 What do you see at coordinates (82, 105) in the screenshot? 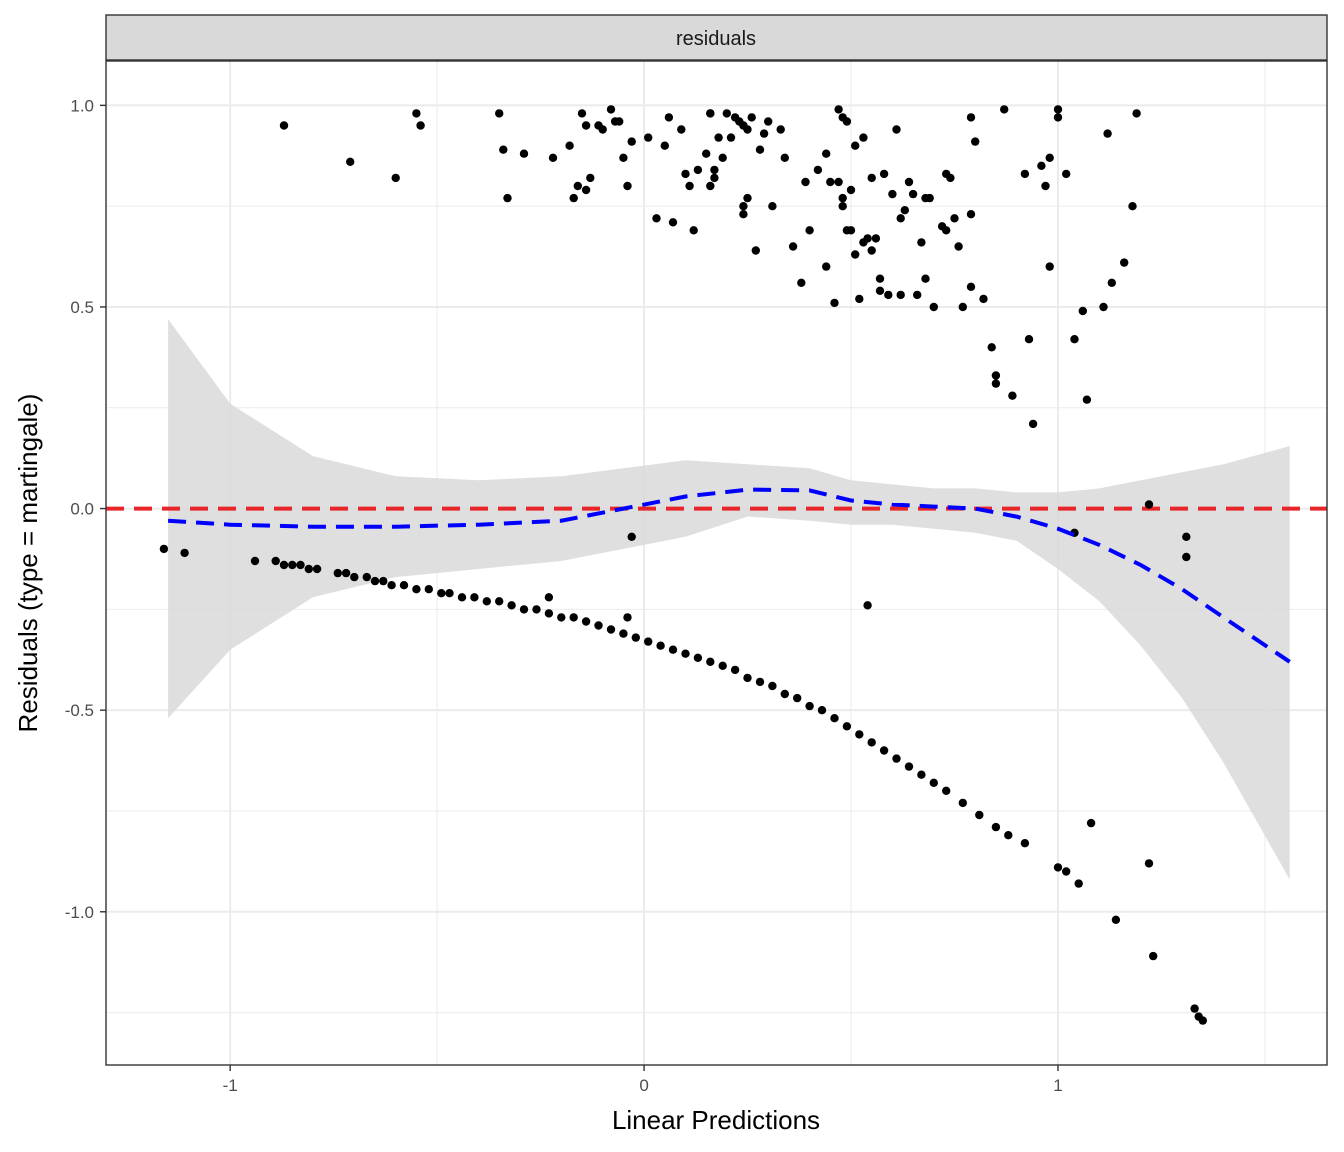
I see `y-tick-label: 1.0` at bounding box center [82, 105].